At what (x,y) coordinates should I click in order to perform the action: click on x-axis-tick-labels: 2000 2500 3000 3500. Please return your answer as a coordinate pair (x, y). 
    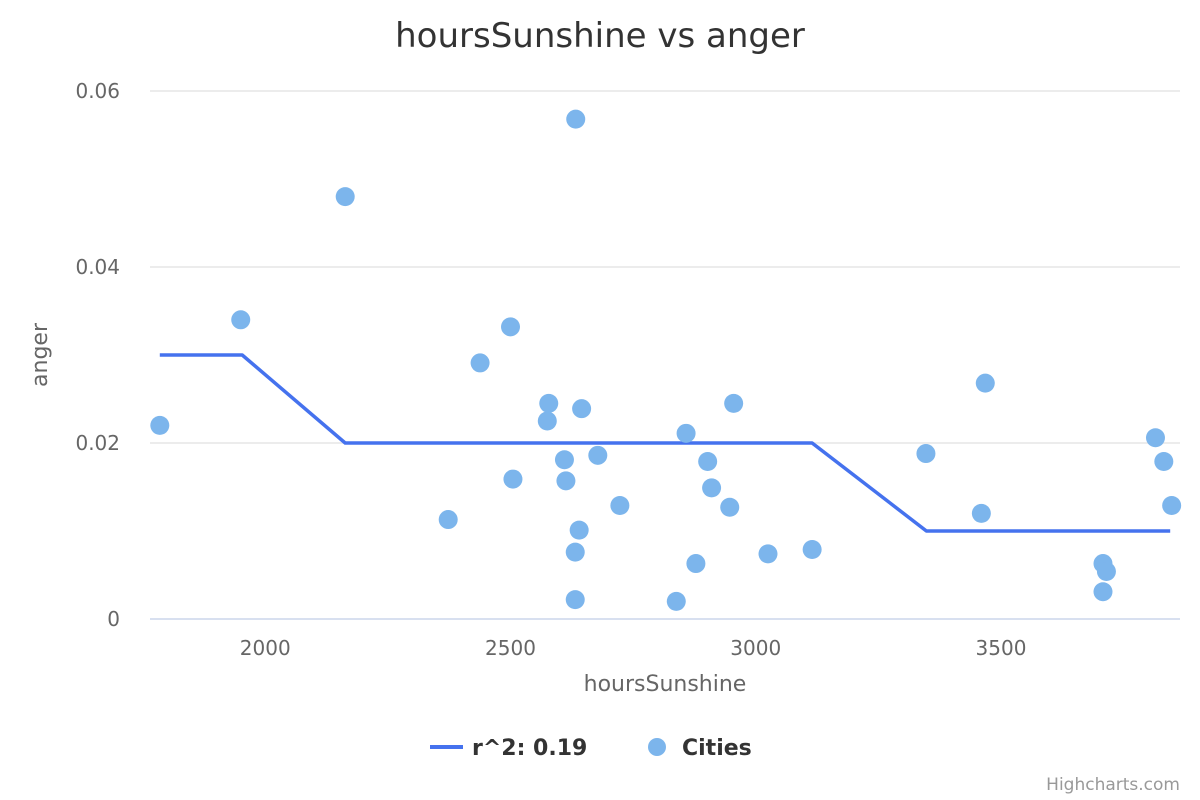
    Looking at the image, I should click on (633, 648).